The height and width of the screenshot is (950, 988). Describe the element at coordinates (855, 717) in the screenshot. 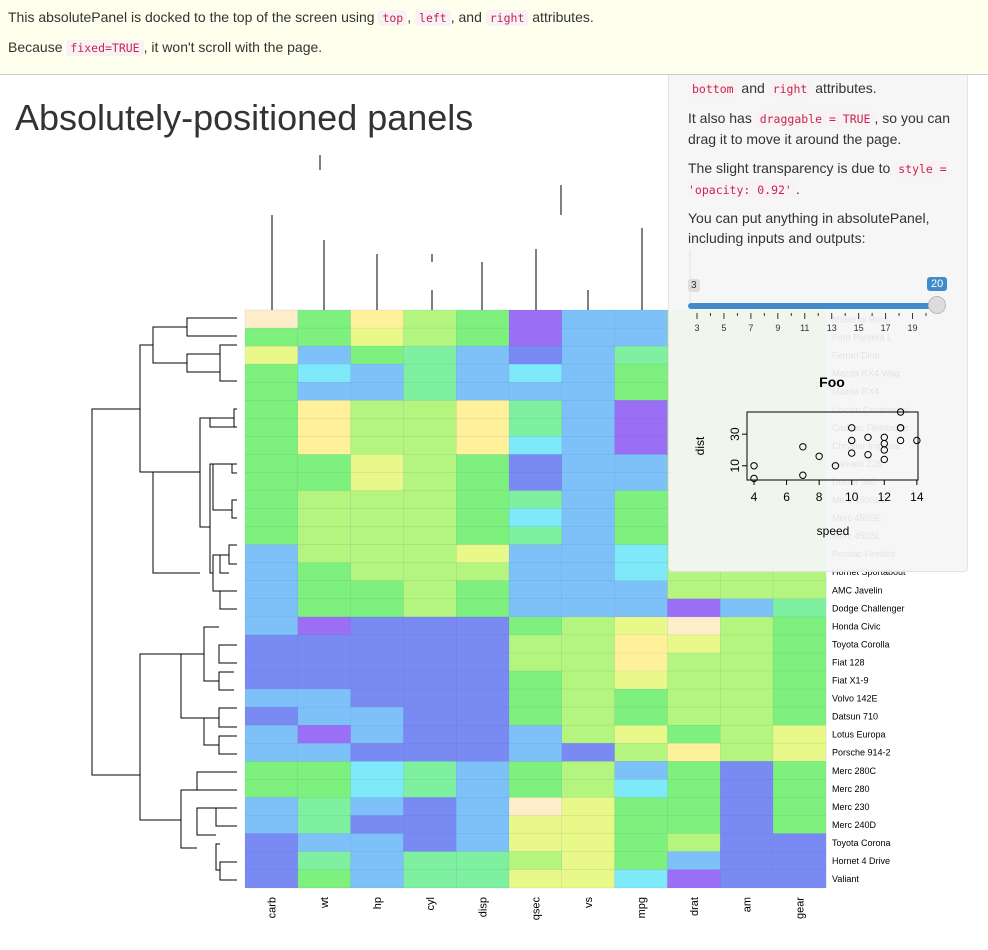

I see `row-label: Datsun 710` at that location.